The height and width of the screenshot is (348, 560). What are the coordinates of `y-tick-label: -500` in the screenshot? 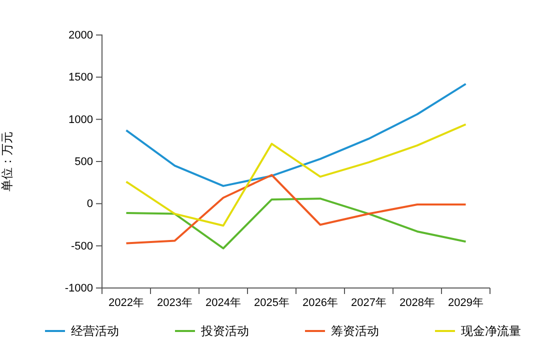 It's located at (81, 246).